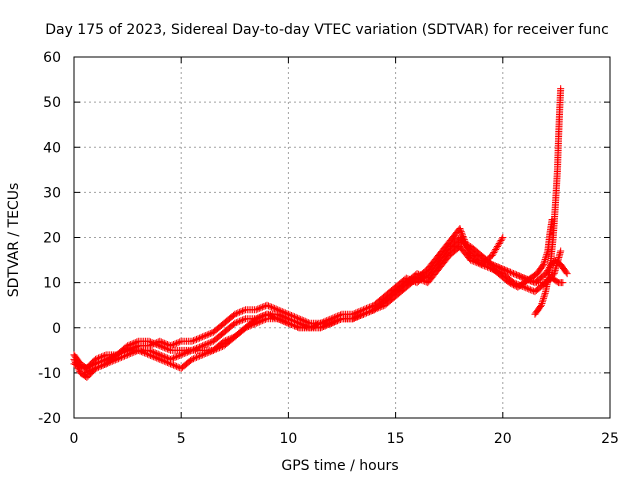  Describe the element at coordinates (52, 239) in the screenshot. I see `y-tick-label: 20` at that location.